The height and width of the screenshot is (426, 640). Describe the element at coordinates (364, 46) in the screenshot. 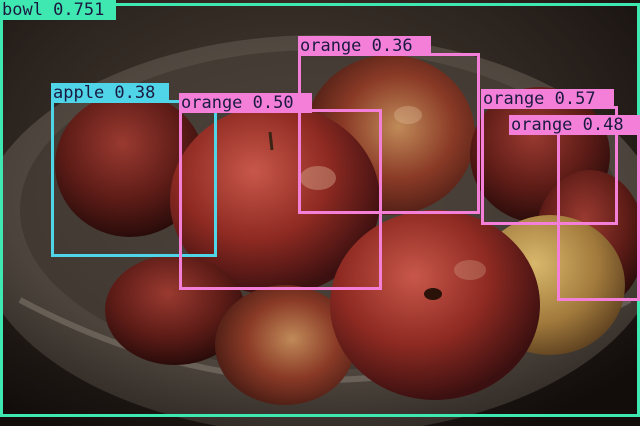

I see `label-orange-1: orange 0.36` at that location.